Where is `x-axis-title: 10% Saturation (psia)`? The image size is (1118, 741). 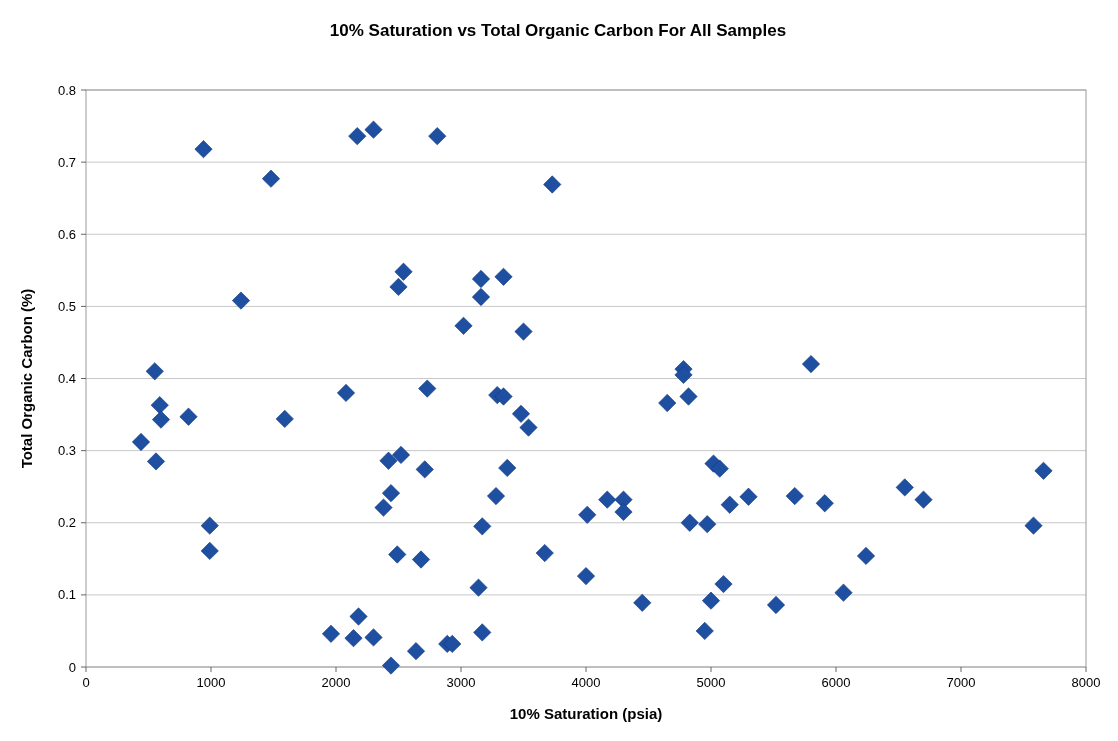
x-axis-title: 10% Saturation (psia) is located at coordinates (586, 713).